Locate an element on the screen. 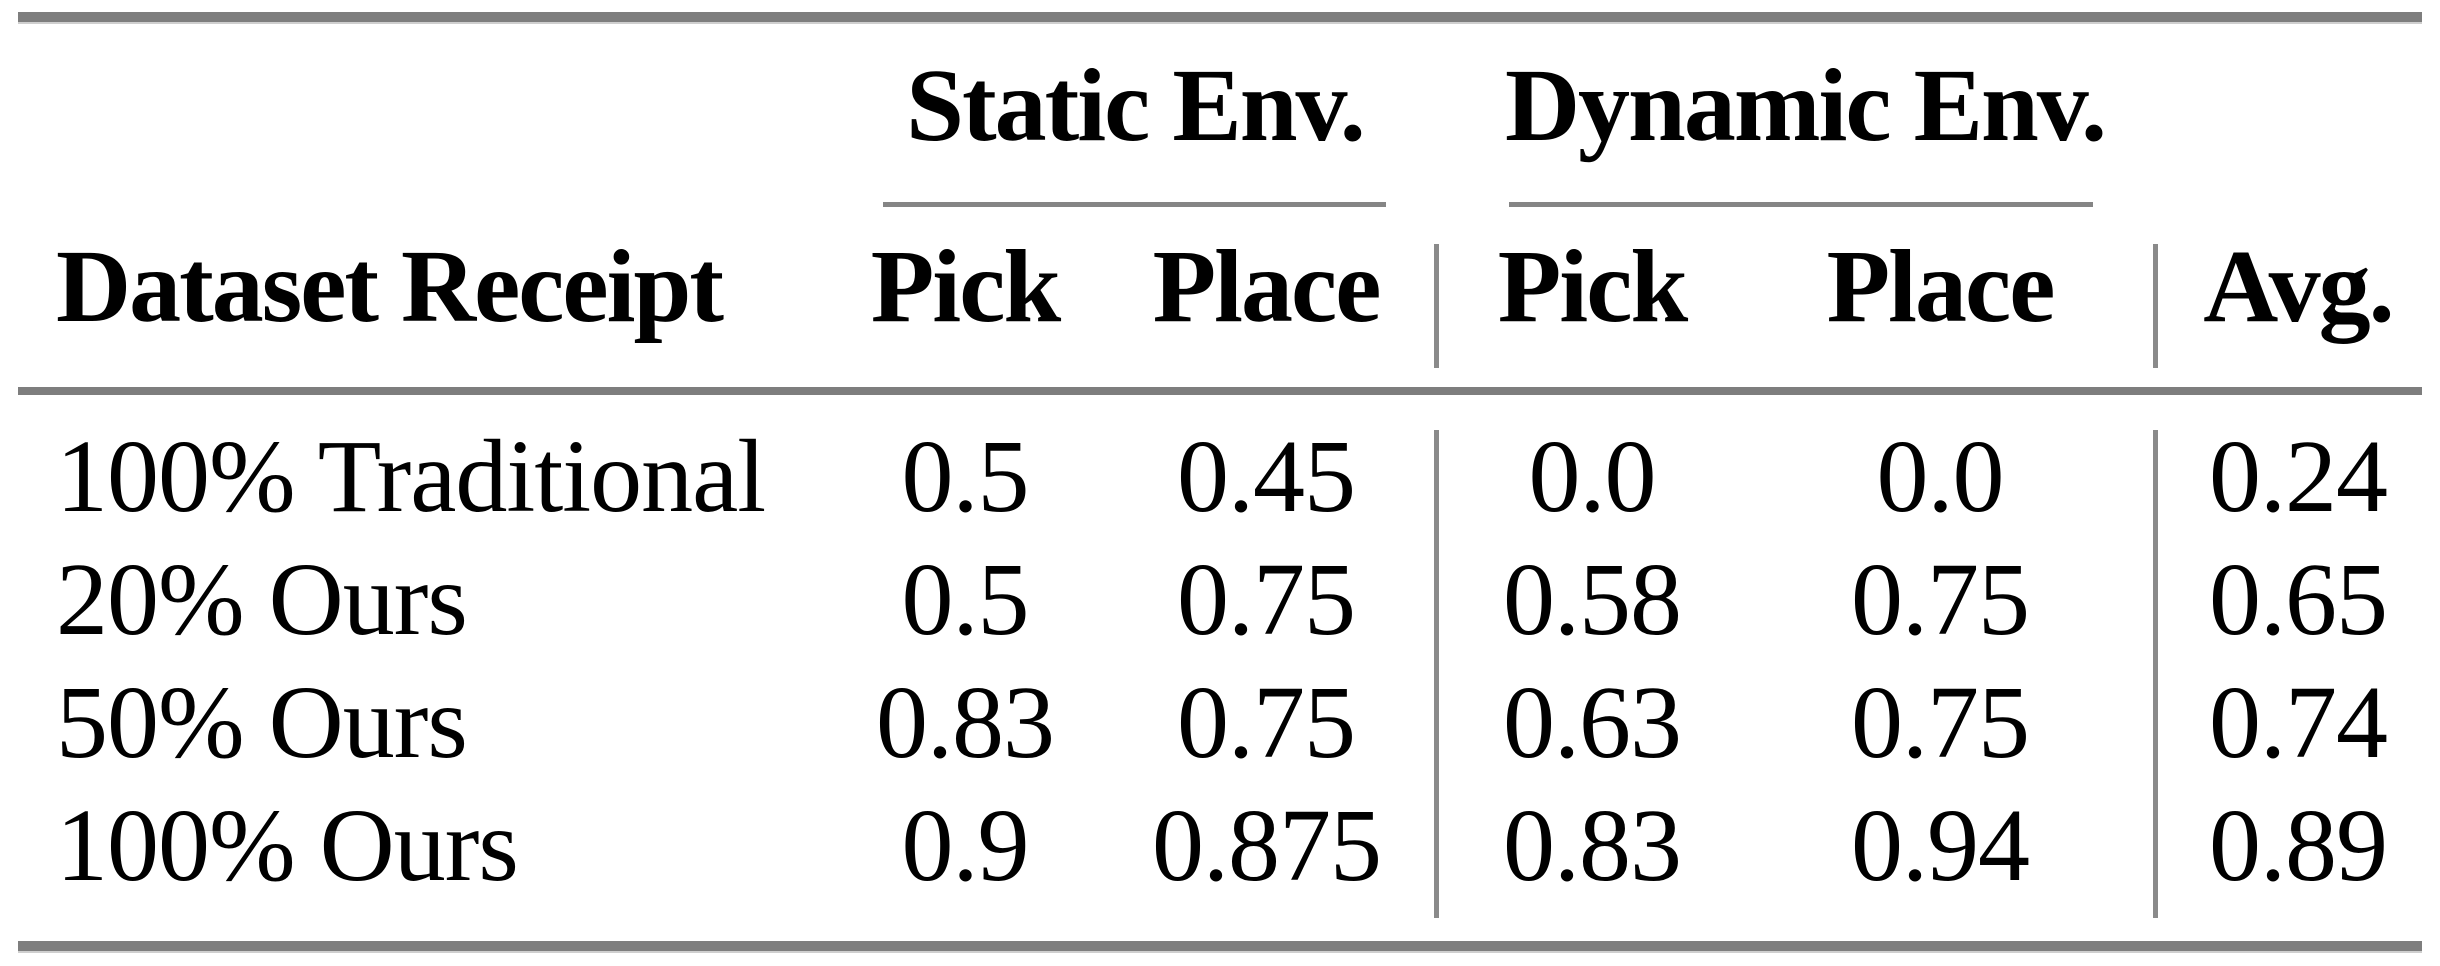 The image size is (2440, 966). cell-avg: 0.74 is located at coordinates (2298, 722).